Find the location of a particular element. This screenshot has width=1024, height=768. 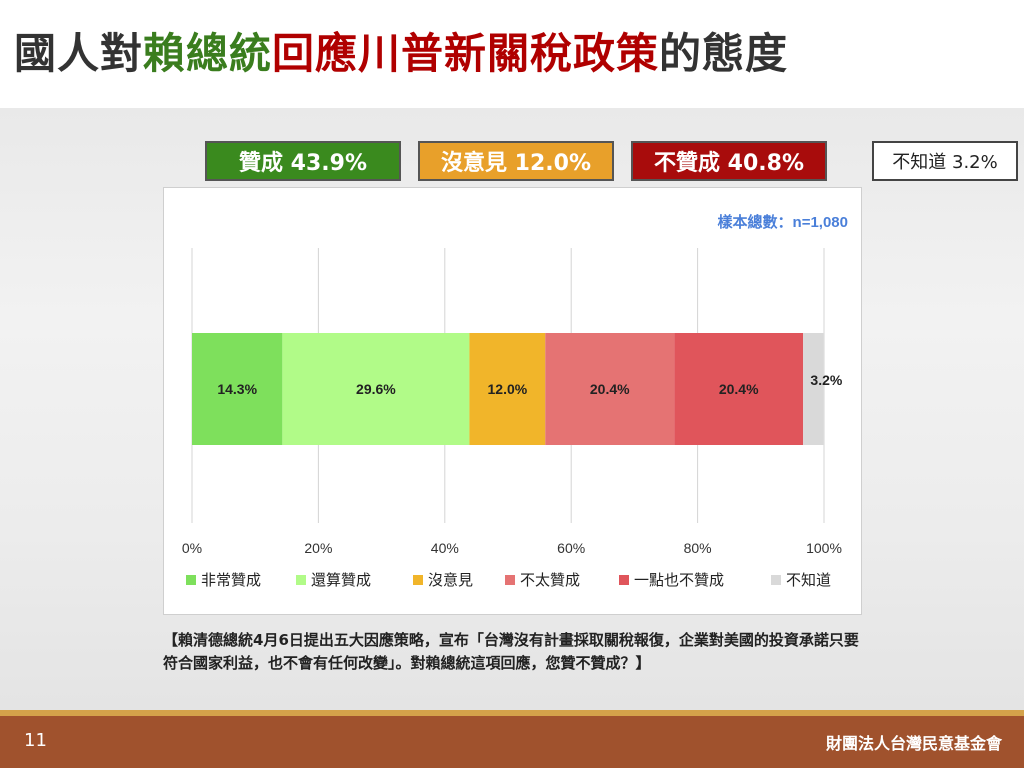

data-label: 14.3% is located at coordinates (237, 389).